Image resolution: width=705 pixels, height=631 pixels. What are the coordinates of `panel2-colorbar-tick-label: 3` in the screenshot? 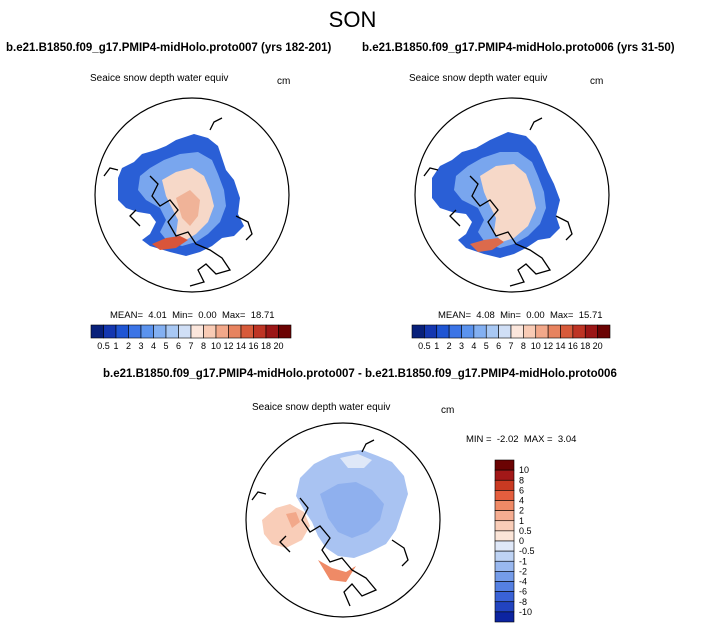 It's located at (461, 346).